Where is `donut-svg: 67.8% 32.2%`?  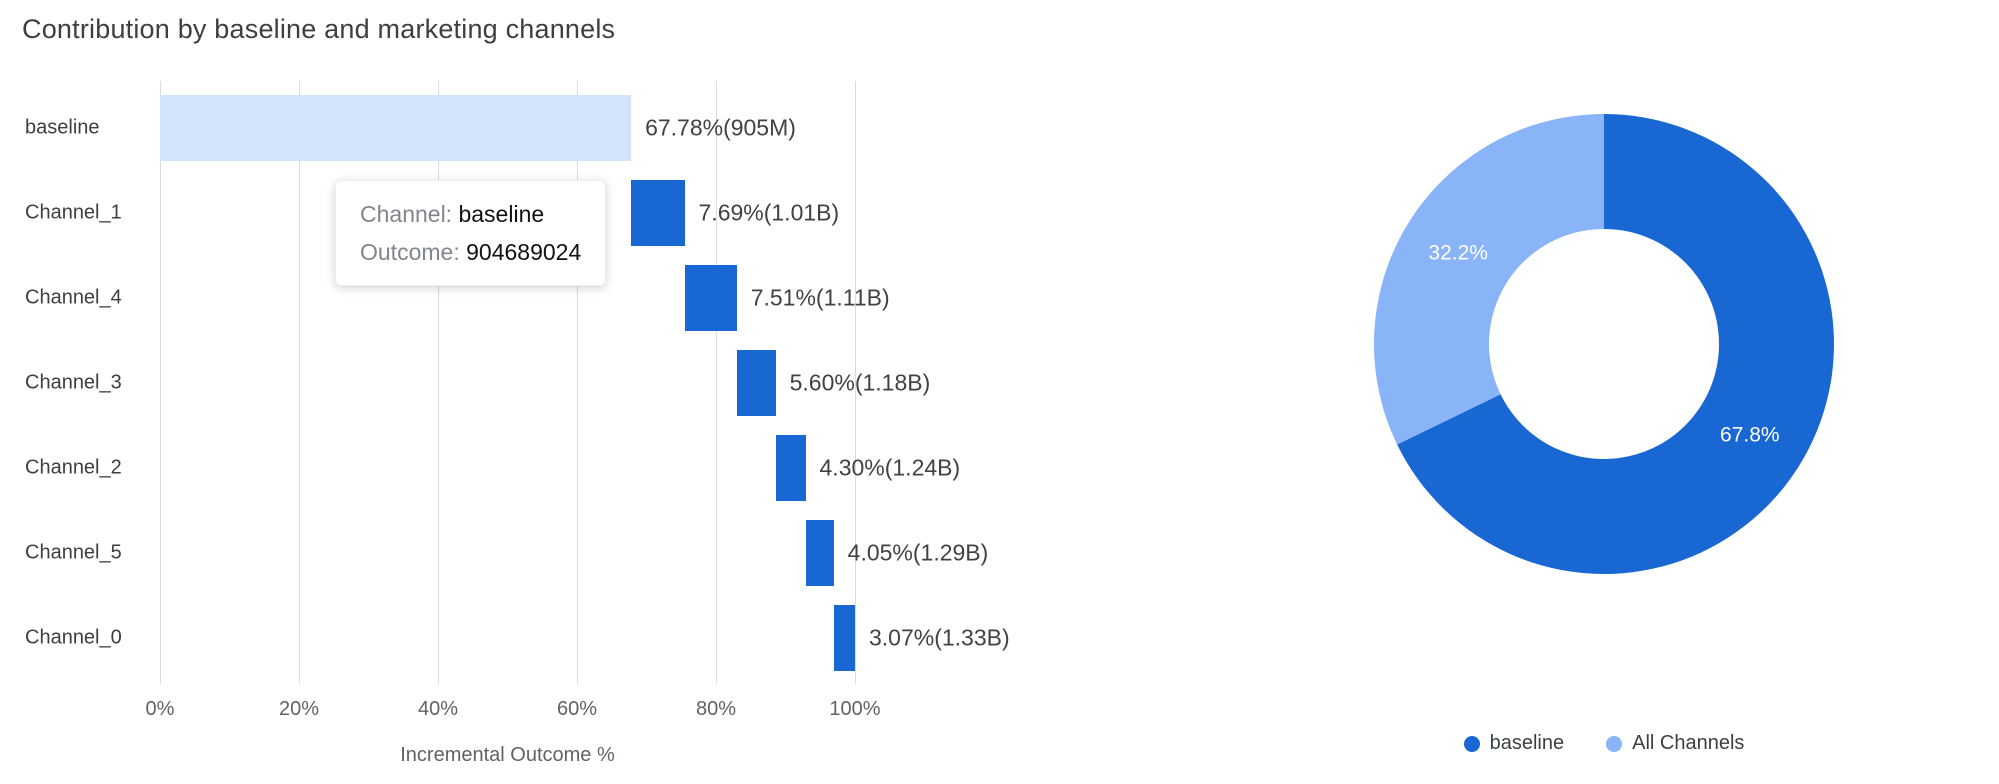
donut-svg: 67.8% 32.2% is located at coordinates (1604, 344).